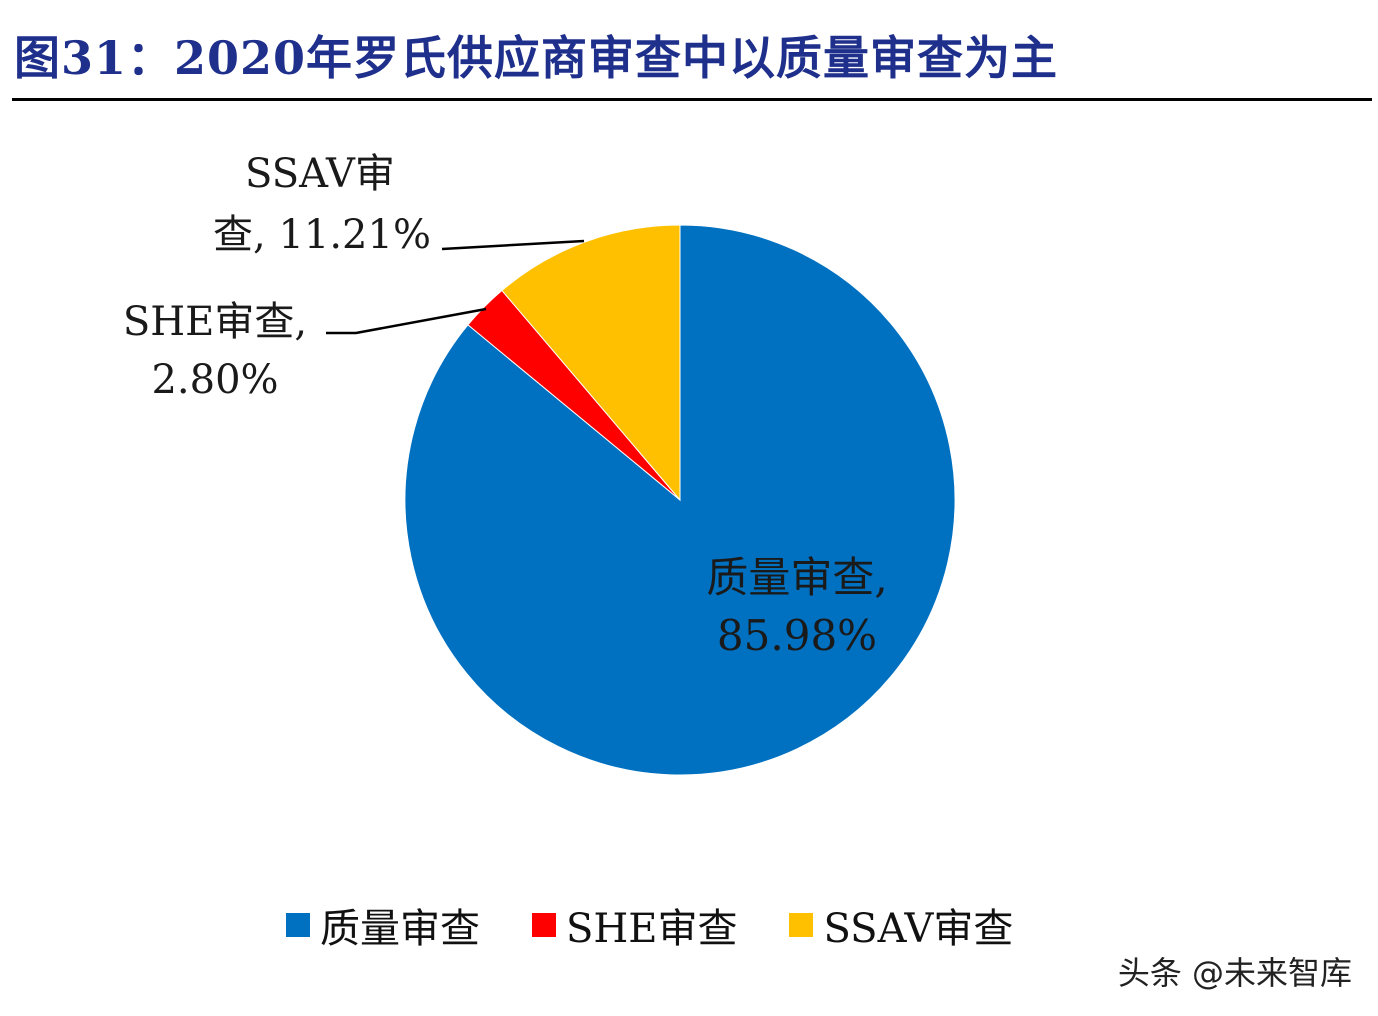 The height and width of the screenshot is (1016, 1378). What do you see at coordinates (692, 99) in the screenshot?
I see `title-divider` at bounding box center [692, 99].